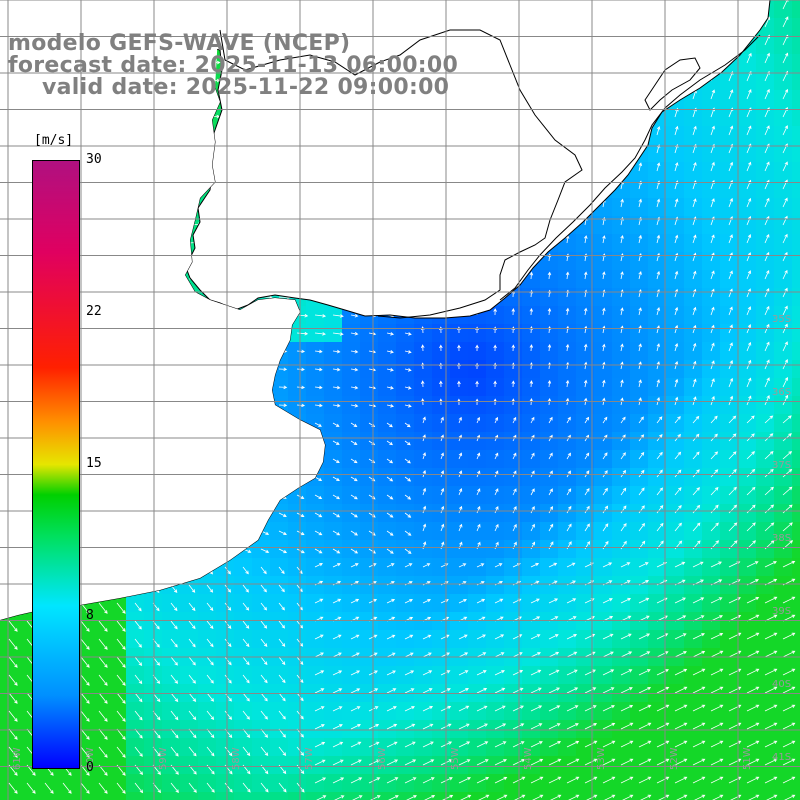 This screenshot has height=800, width=800. Describe the element at coordinates (94, 311) in the screenshot. I see `colorbar-tick-22: 22` at that location.